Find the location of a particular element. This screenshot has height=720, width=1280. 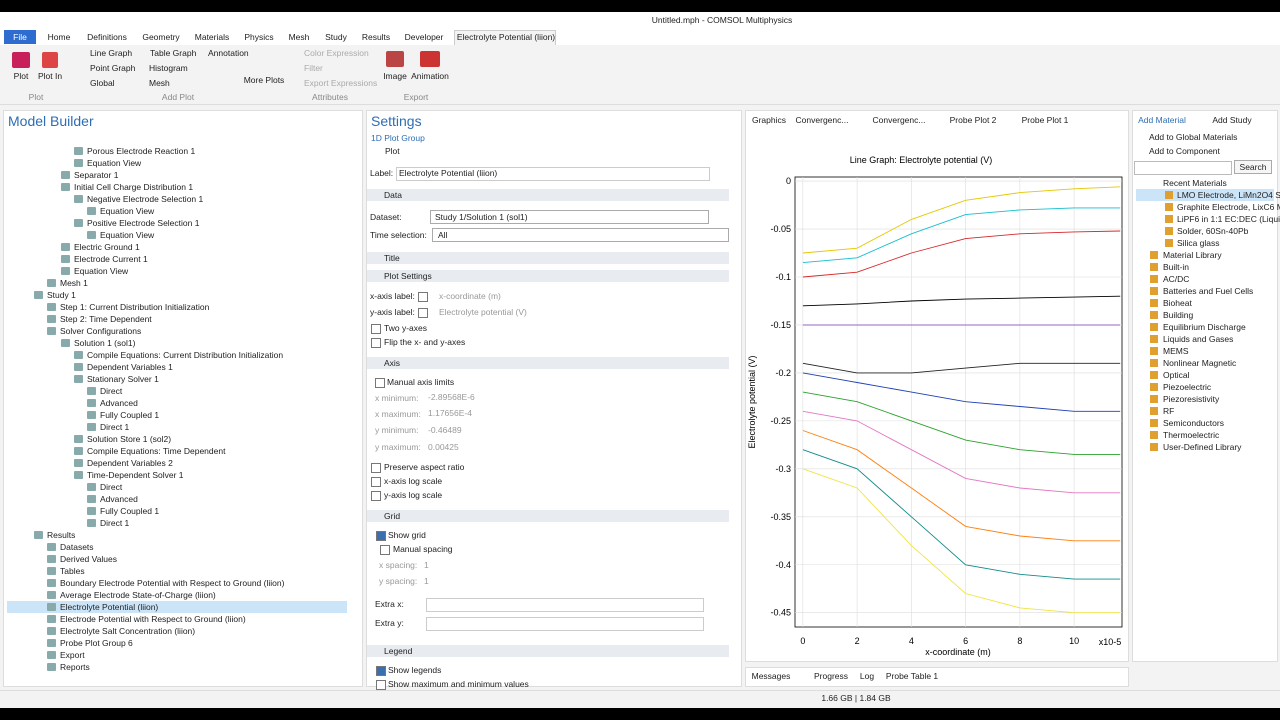

tree-item: Derived Values is located at coordinates (89, 559).